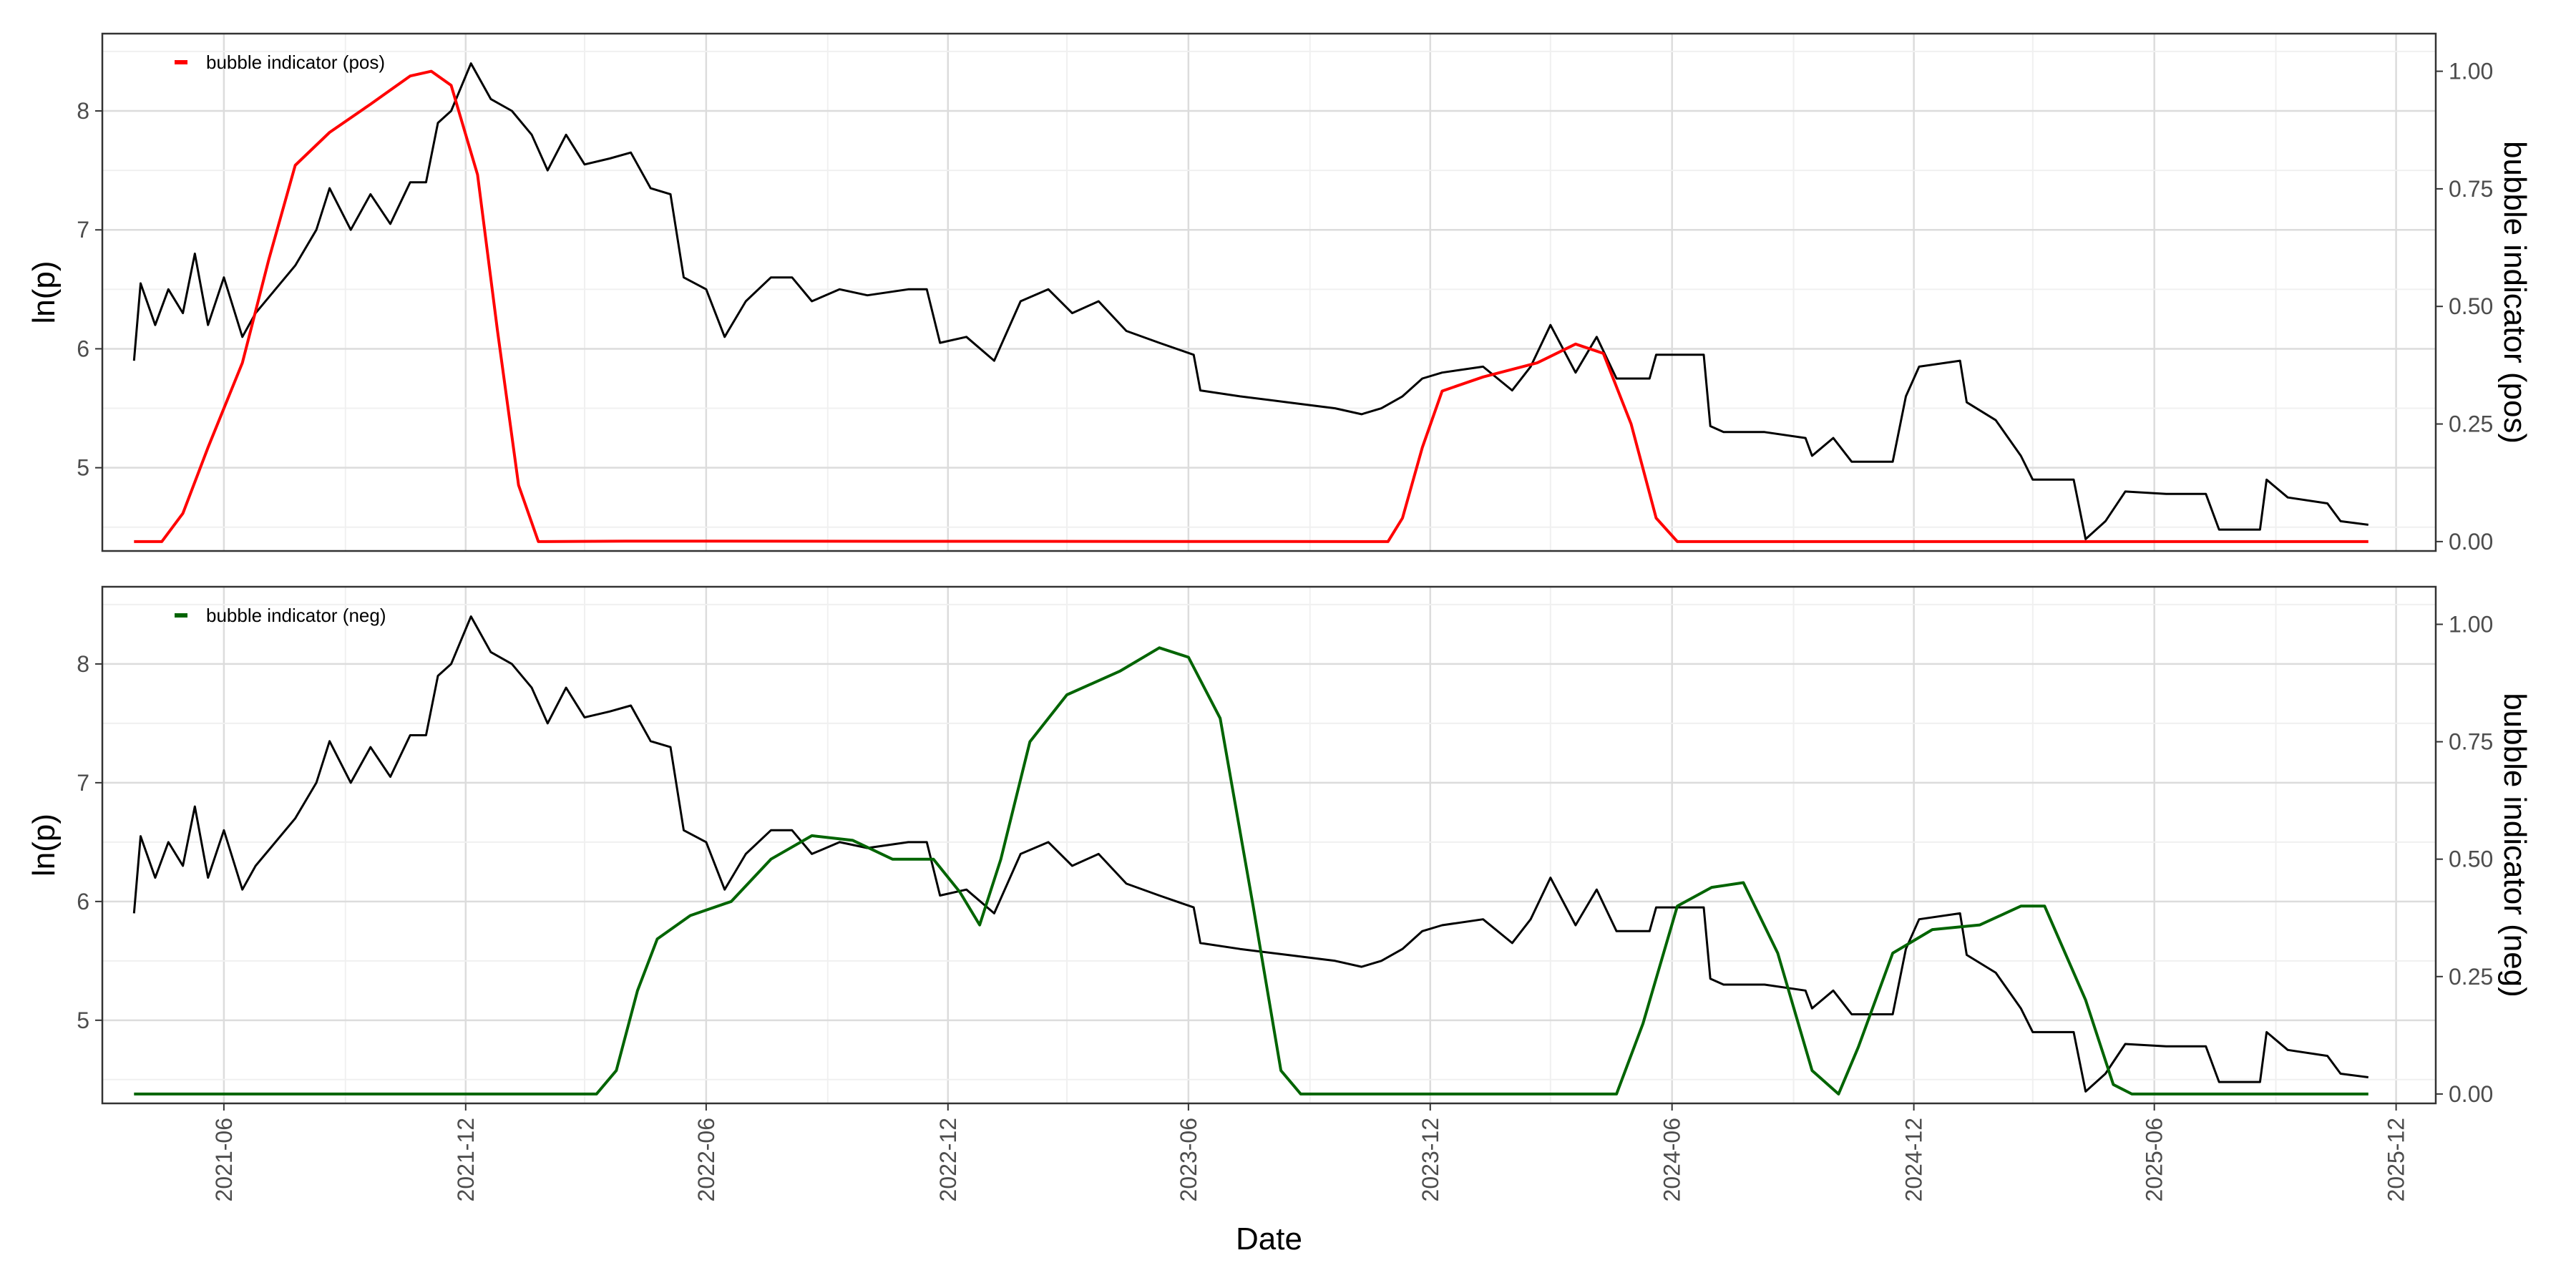 The width and height of the screenshot is (2576, 1288). Describe the element at coordinates (706, 1159) in the screenshot. I see `x-tick-label: 2022-06` at that location.